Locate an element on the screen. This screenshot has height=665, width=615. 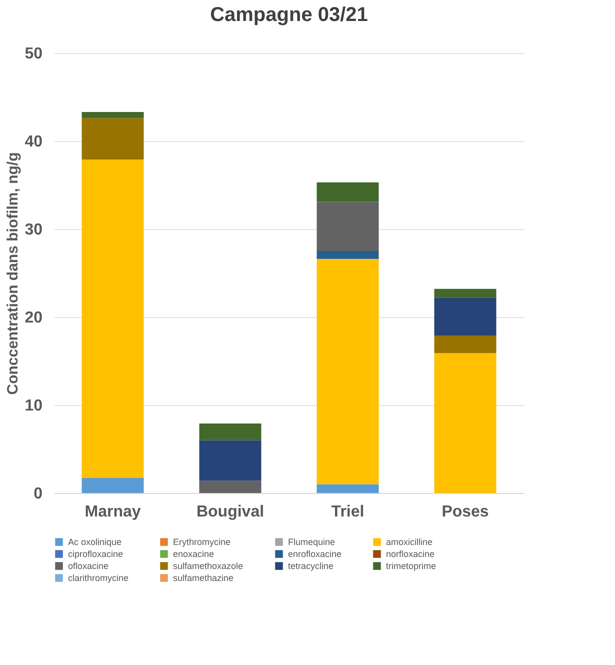
x-tick-label: Bougival is located at coordinates (230, 512).